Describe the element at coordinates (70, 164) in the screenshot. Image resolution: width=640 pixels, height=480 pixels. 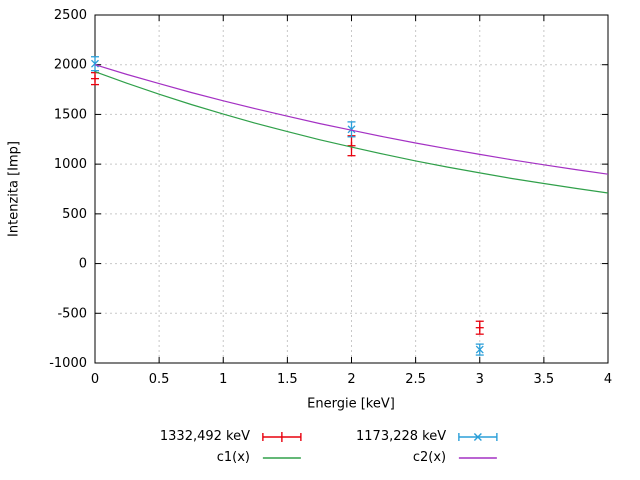
I see `y-tick-label: 1000` at that location.